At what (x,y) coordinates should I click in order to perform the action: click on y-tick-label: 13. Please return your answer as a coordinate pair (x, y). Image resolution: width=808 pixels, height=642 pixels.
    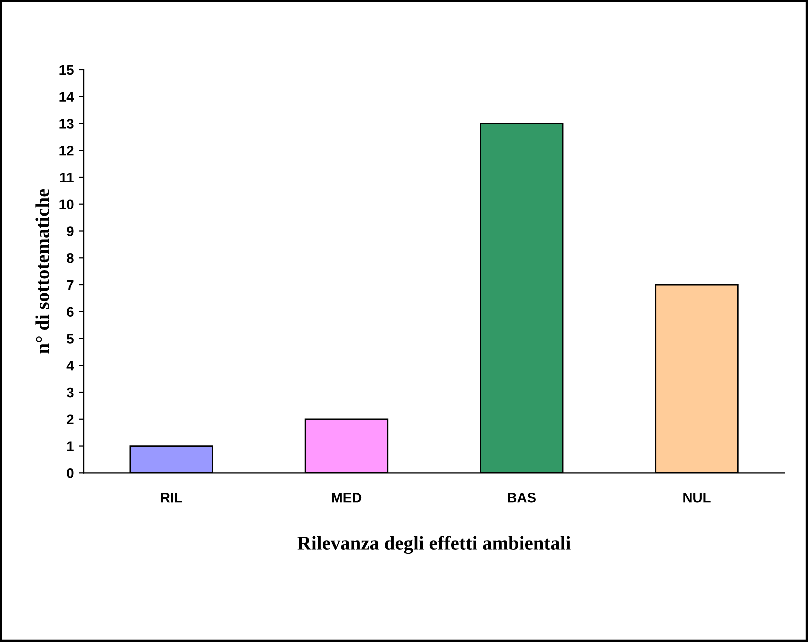
    Looking at the image, I should click on (67, 124).